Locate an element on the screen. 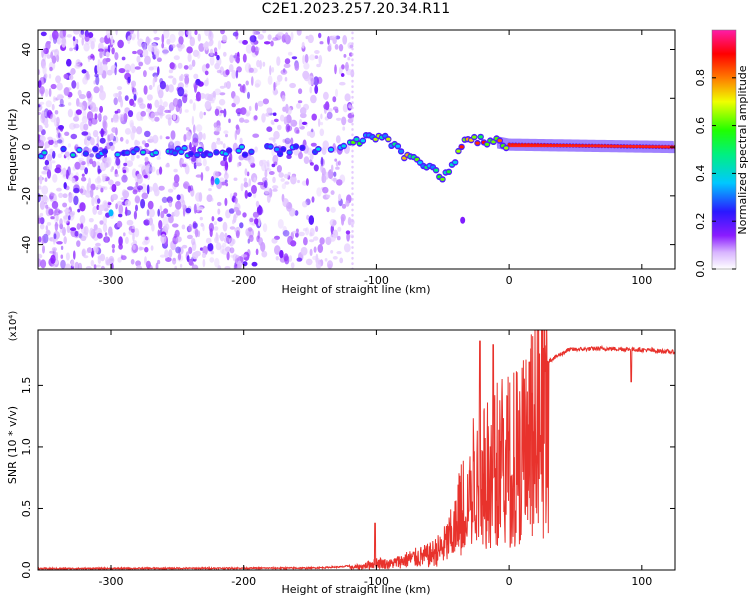 This screenshot has width=750, height=600. snr-y-tick-label: 1.5 is located at coordinates (26, 386).